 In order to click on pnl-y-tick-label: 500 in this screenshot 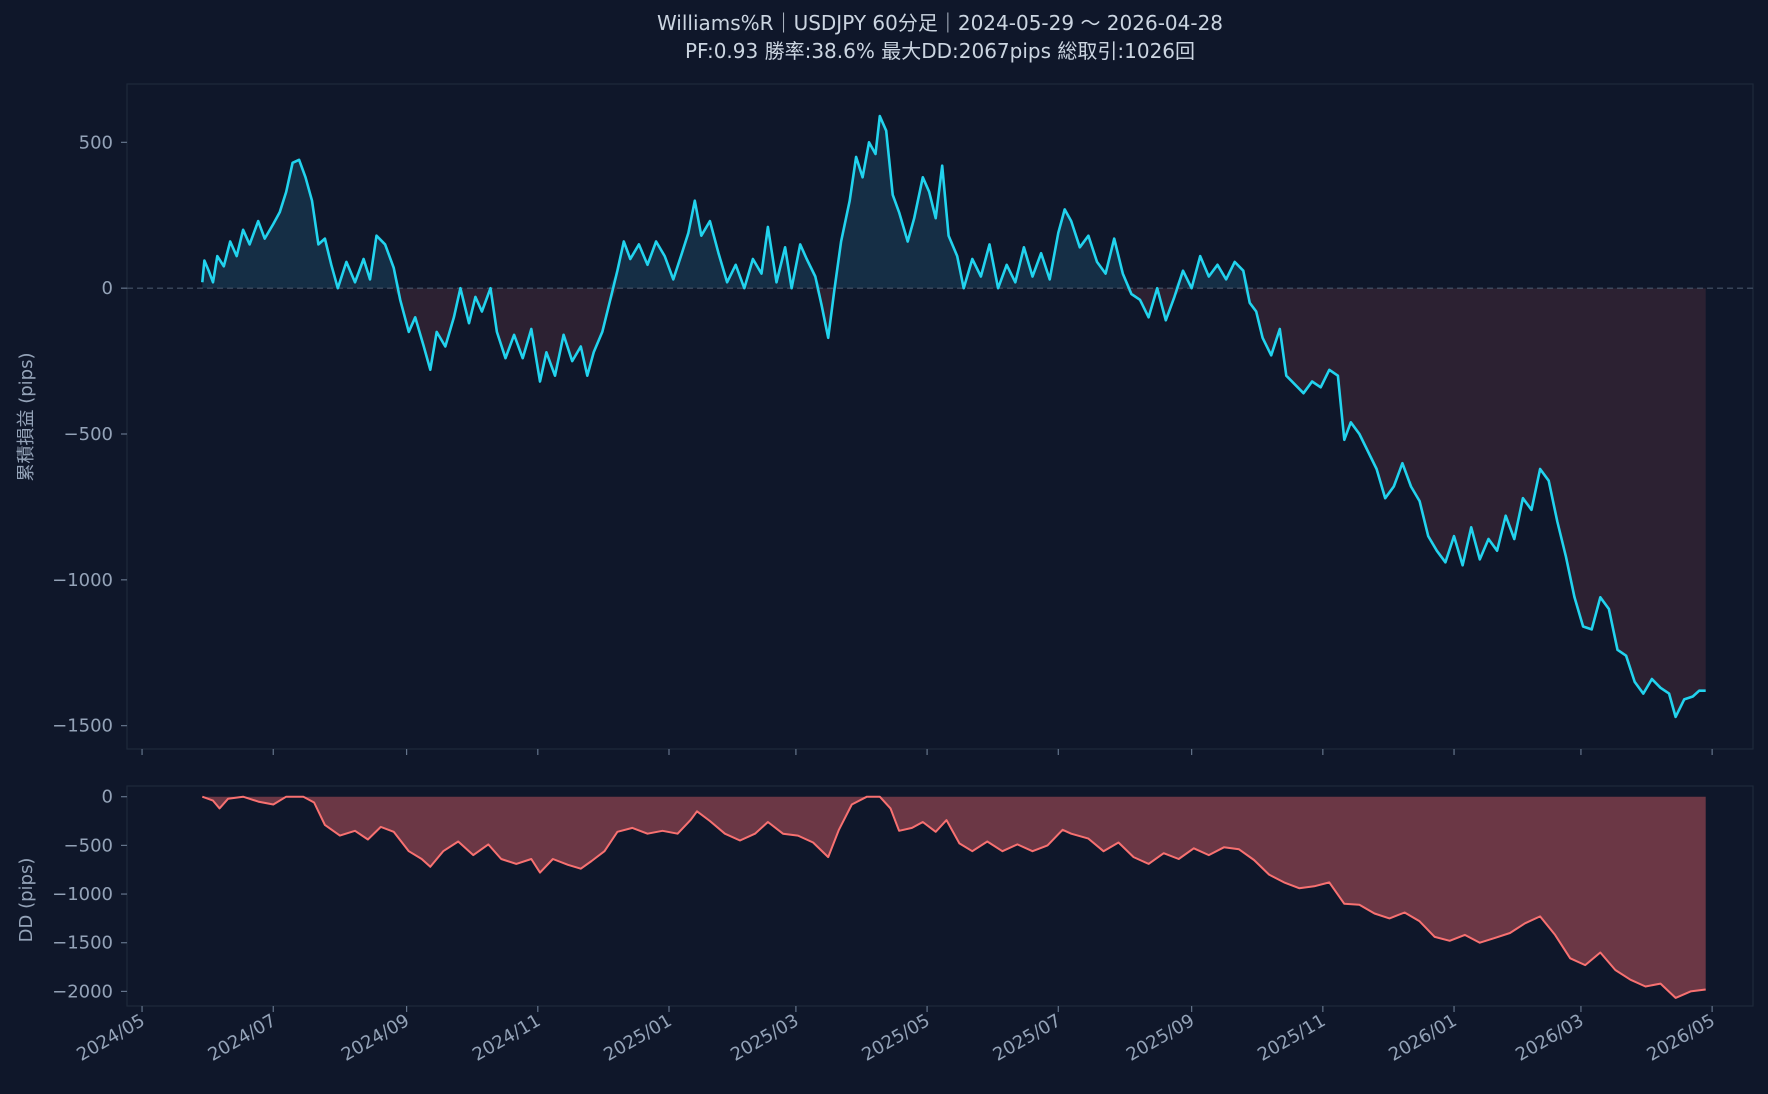, I will do `click(96, 142)`.